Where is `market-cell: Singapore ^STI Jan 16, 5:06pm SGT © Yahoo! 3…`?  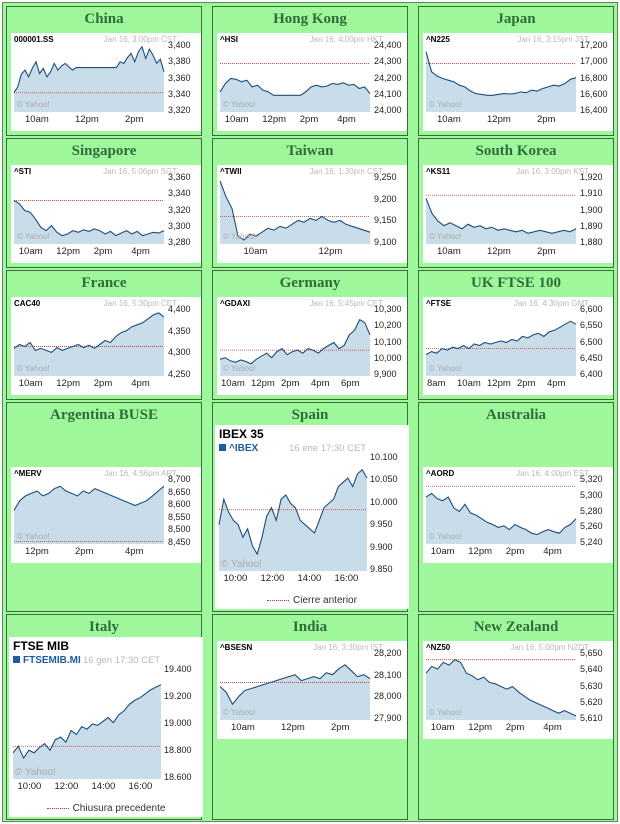 market-cell: Singapore ^STI Jan 16, 5:06pm SGT © Yahoo! 3… is located at coordinates (104, 203).